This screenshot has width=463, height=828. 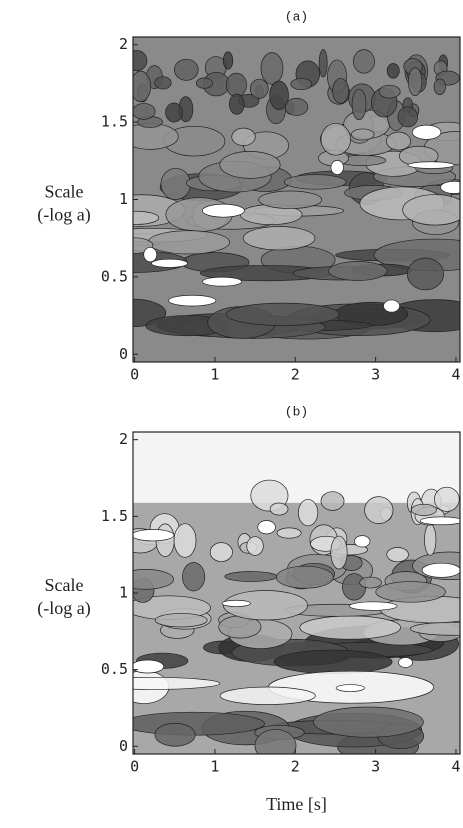 What do you see at coordinates (296, 467) in the screenshot?
I see `contour-blank` at bounding box center [296, 467].